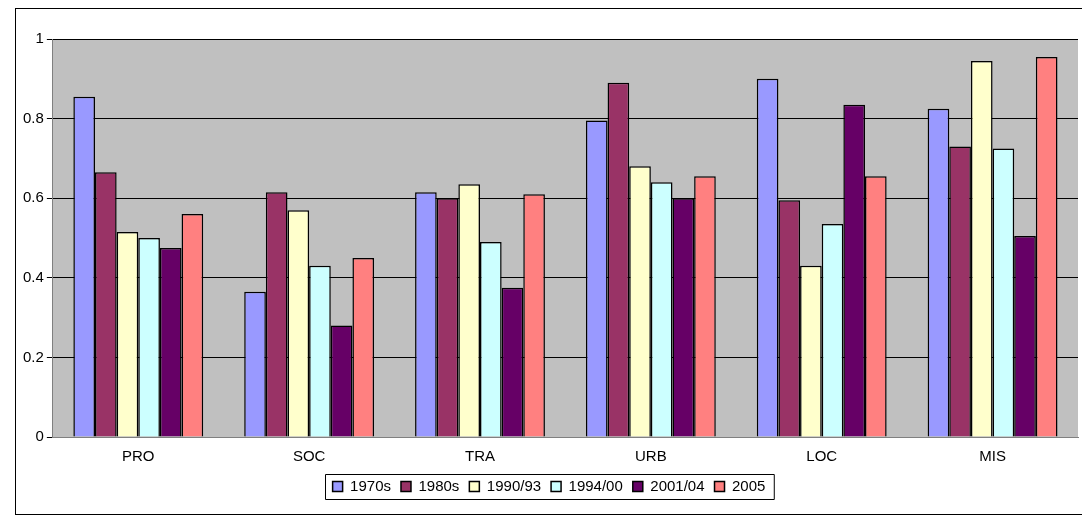 Image resolution: width=1082 pixels, height=525 pixels. What do you see at coordinates (39, 38) in the screenshot?
I see `y-tick-label: 1` at bounding box center [39, 38].